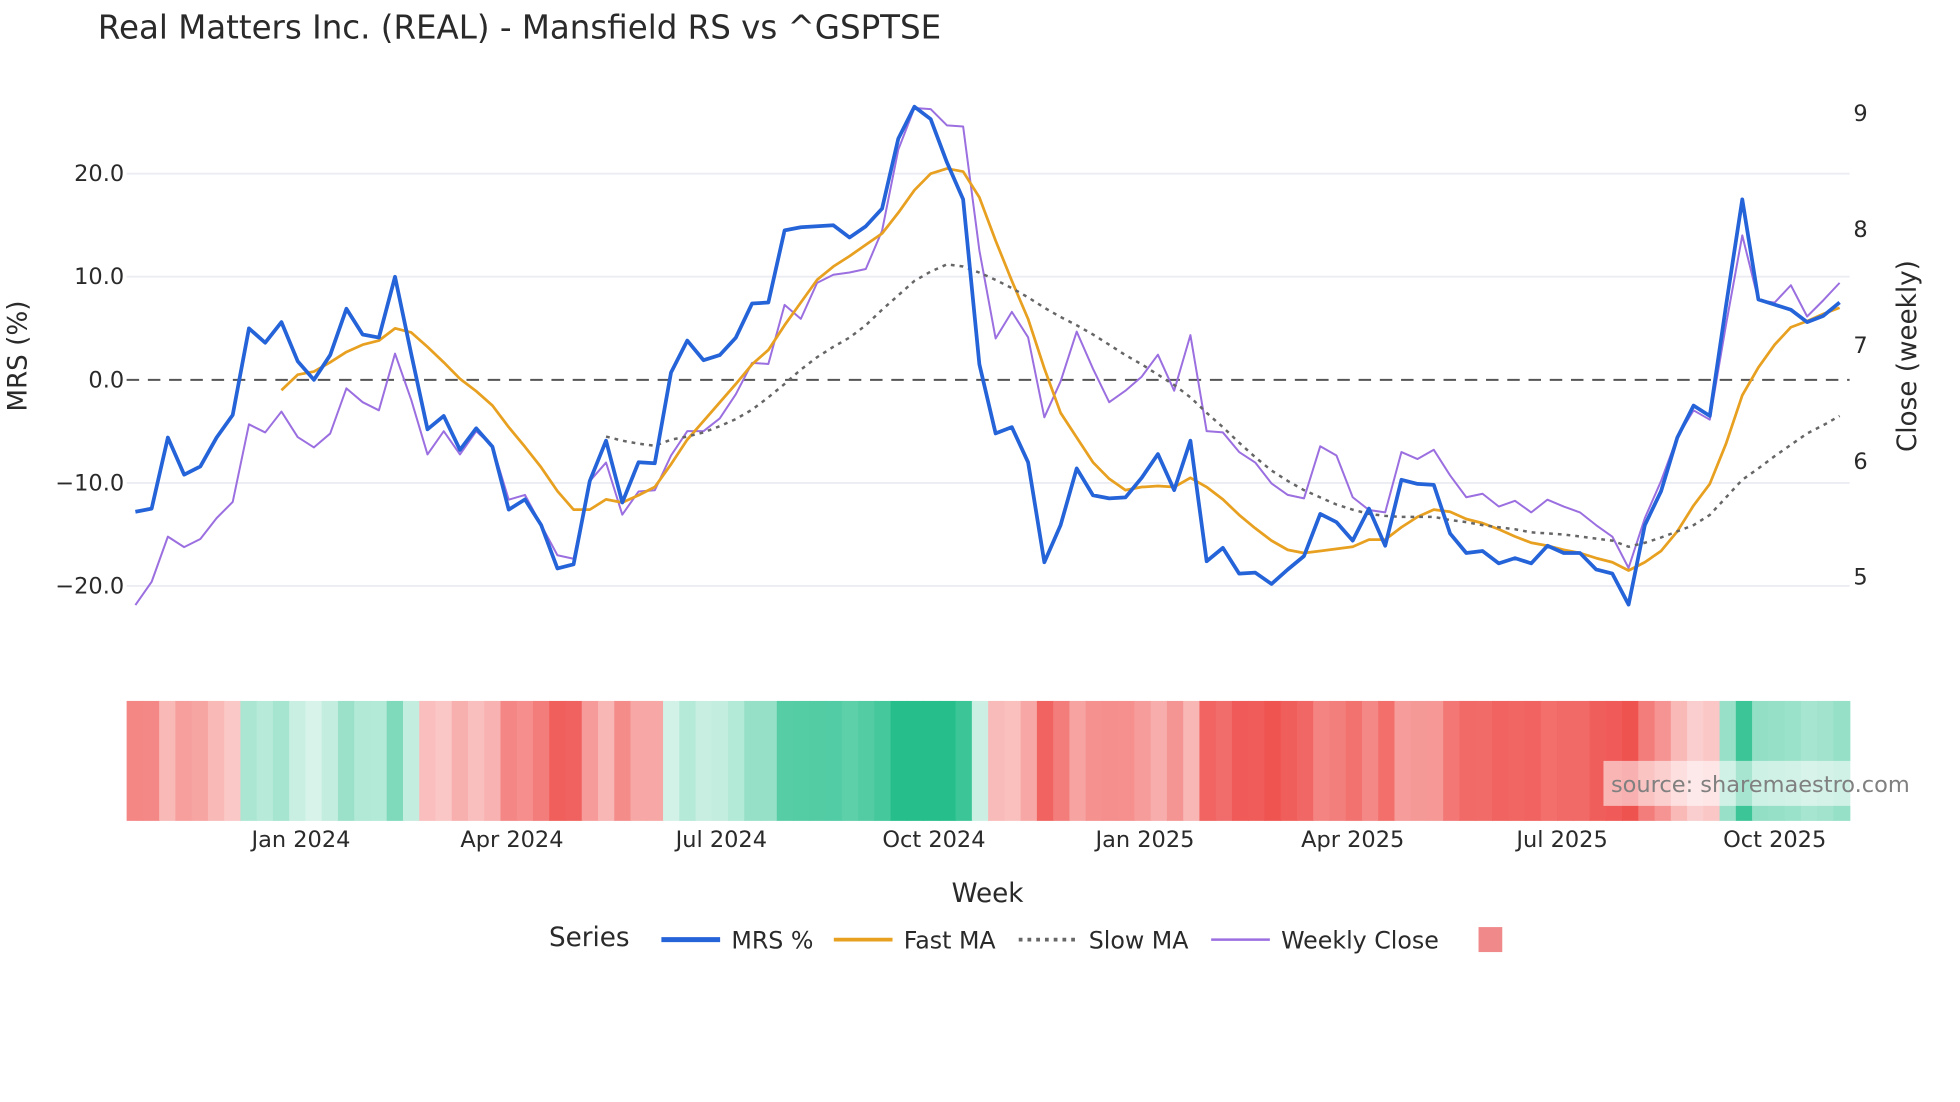  Describe the element at coordinates (1139, 940) in the screenshot. I see `legend-label: Slow MA` at that location.